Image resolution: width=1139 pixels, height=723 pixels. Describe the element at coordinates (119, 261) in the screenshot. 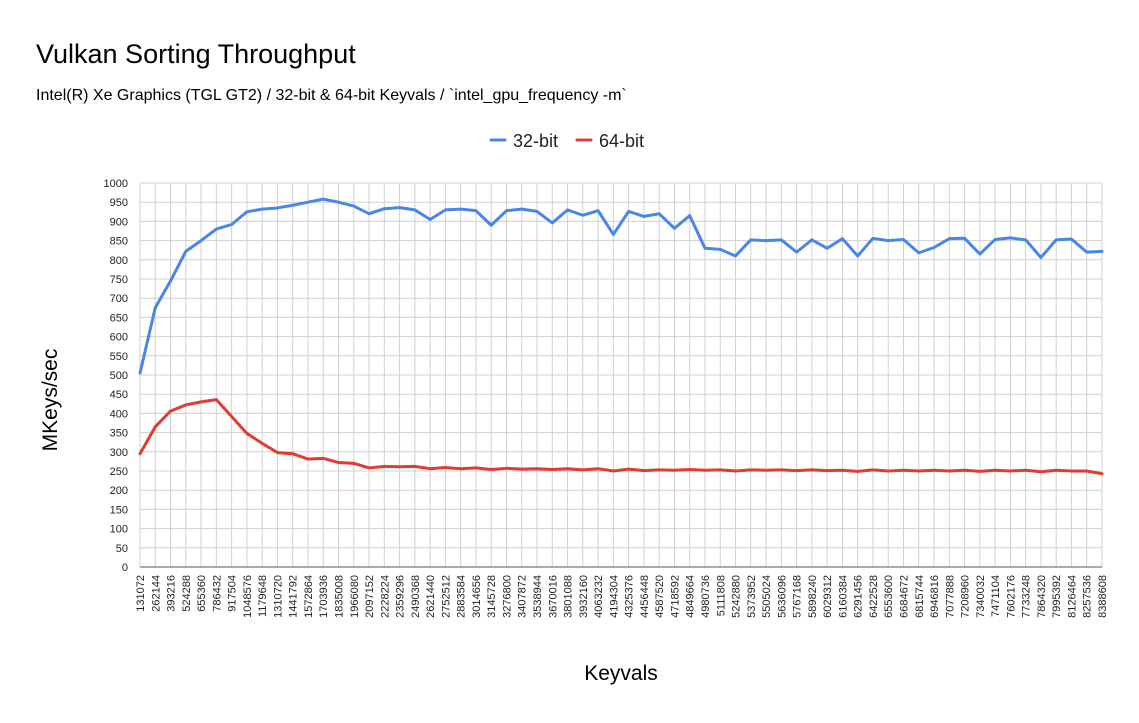

I see `y-tick-label: 800` at that location.